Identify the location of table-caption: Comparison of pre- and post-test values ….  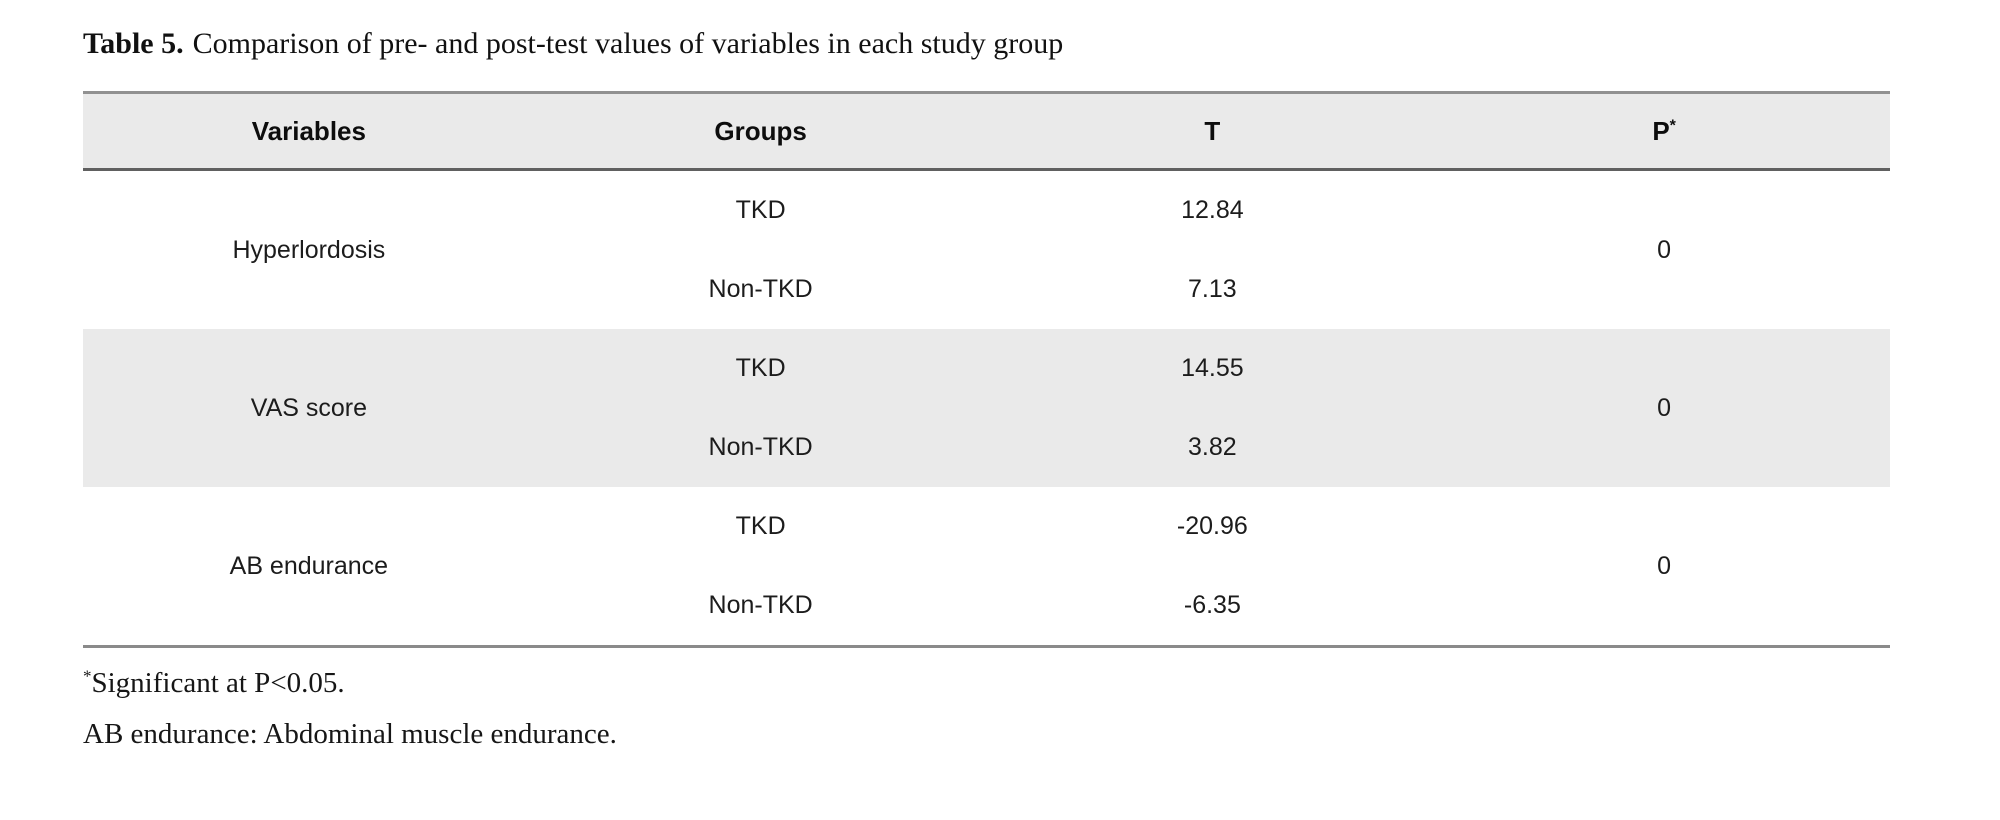
(628, 43).